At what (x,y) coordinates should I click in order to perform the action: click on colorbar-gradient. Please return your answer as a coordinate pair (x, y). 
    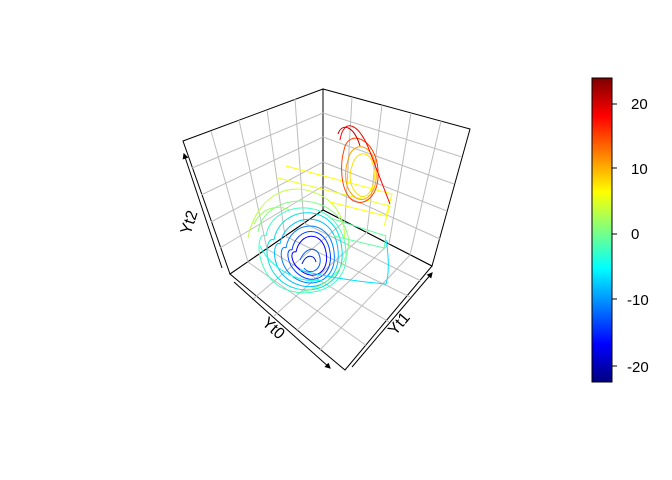
    Looking at the image, I should click on (602, 230).